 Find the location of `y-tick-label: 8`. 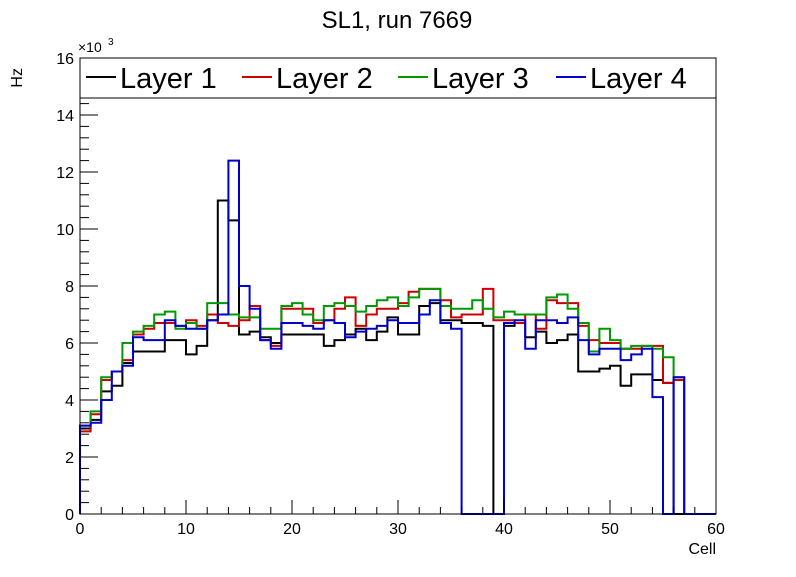

y-tick-label: 8 is located at coordinates (69, 287).